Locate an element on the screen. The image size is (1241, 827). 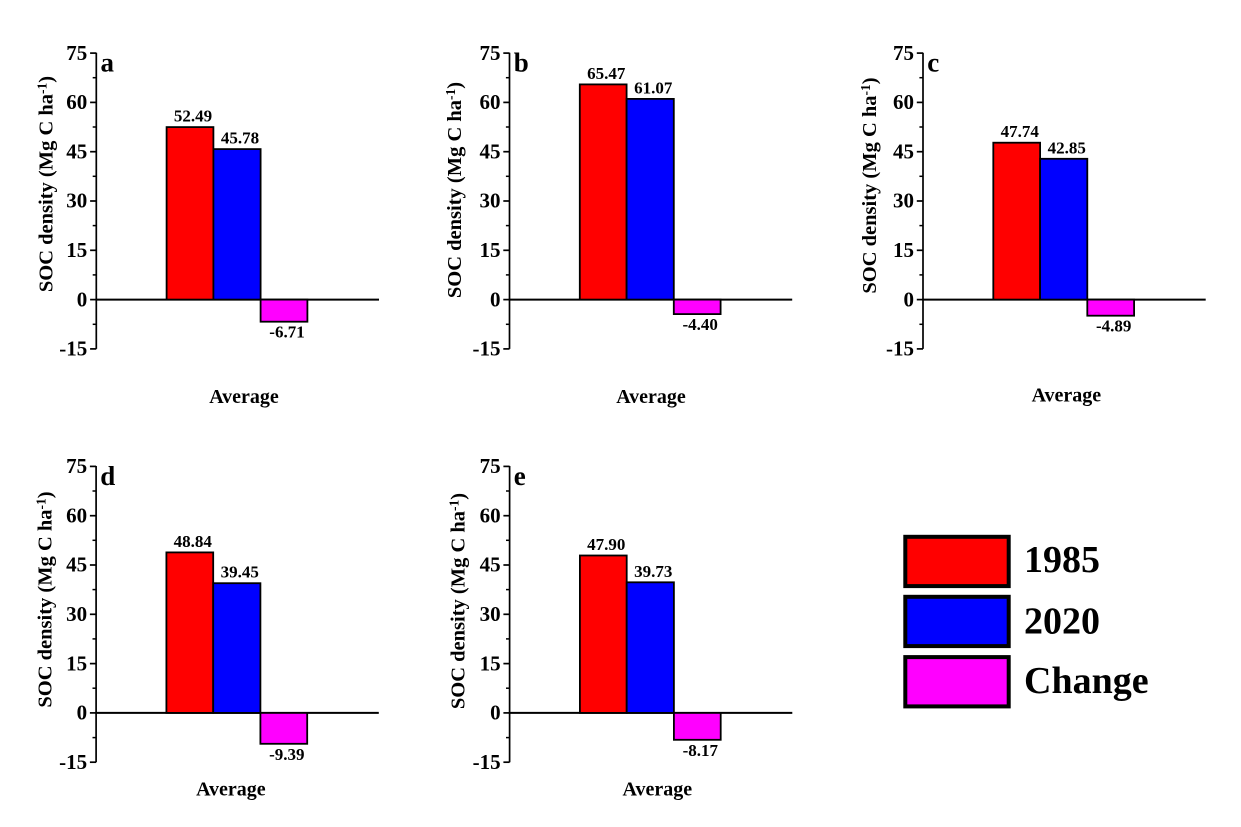
svg-text: d is located at coordinates (107, 476).